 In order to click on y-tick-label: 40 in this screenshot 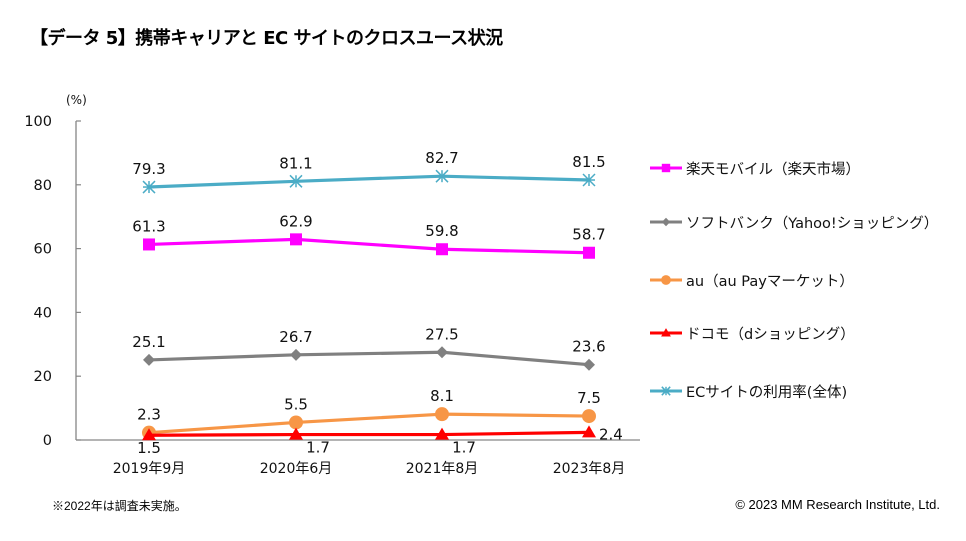, I will do `click(43, 313)`.